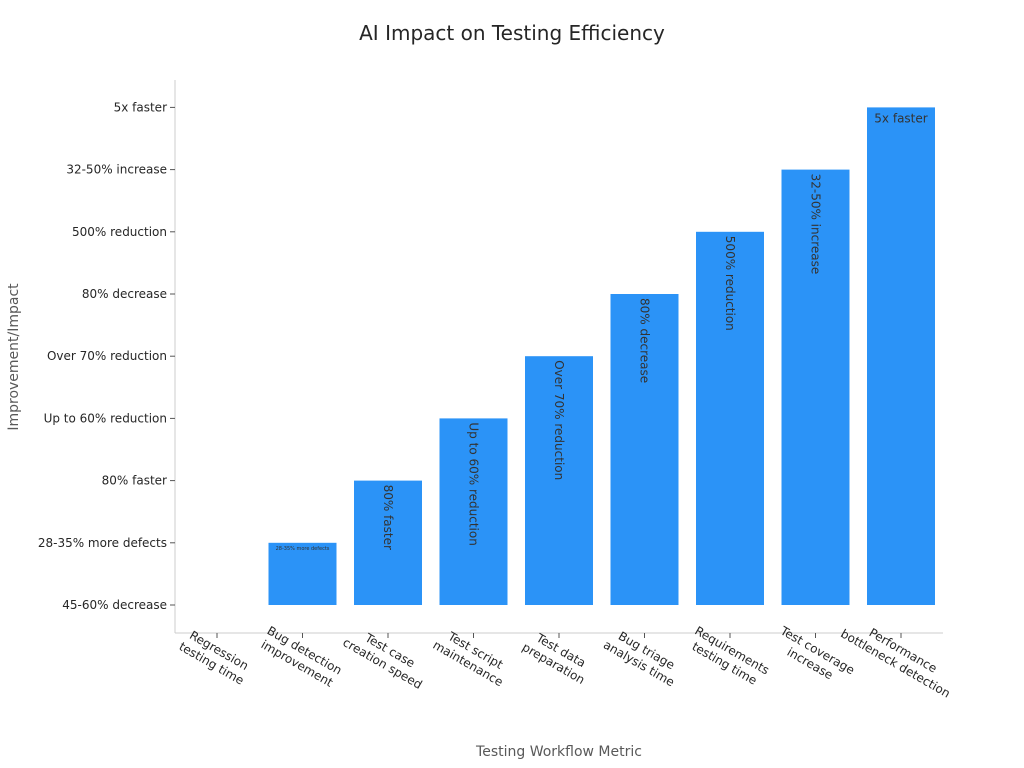  I want to click on y-tick-label: 32-50% increase, so click(116, 170).